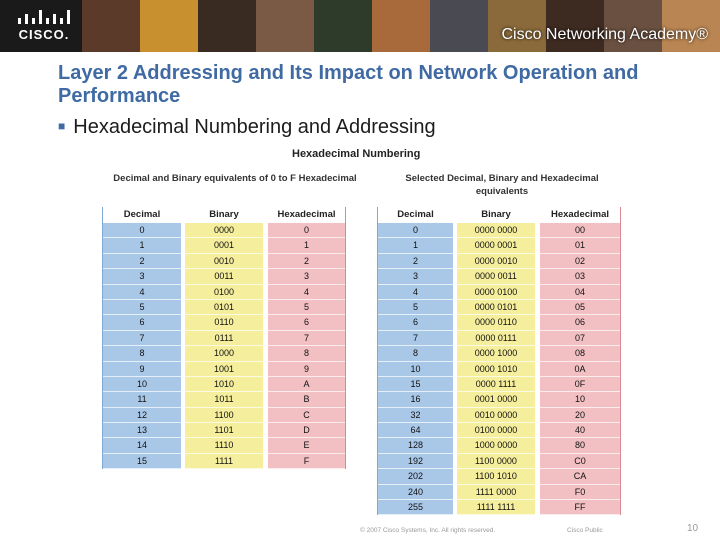 This screenshot has width=720, height=540. I want to click on table-cell: 80, so click(580, 446).